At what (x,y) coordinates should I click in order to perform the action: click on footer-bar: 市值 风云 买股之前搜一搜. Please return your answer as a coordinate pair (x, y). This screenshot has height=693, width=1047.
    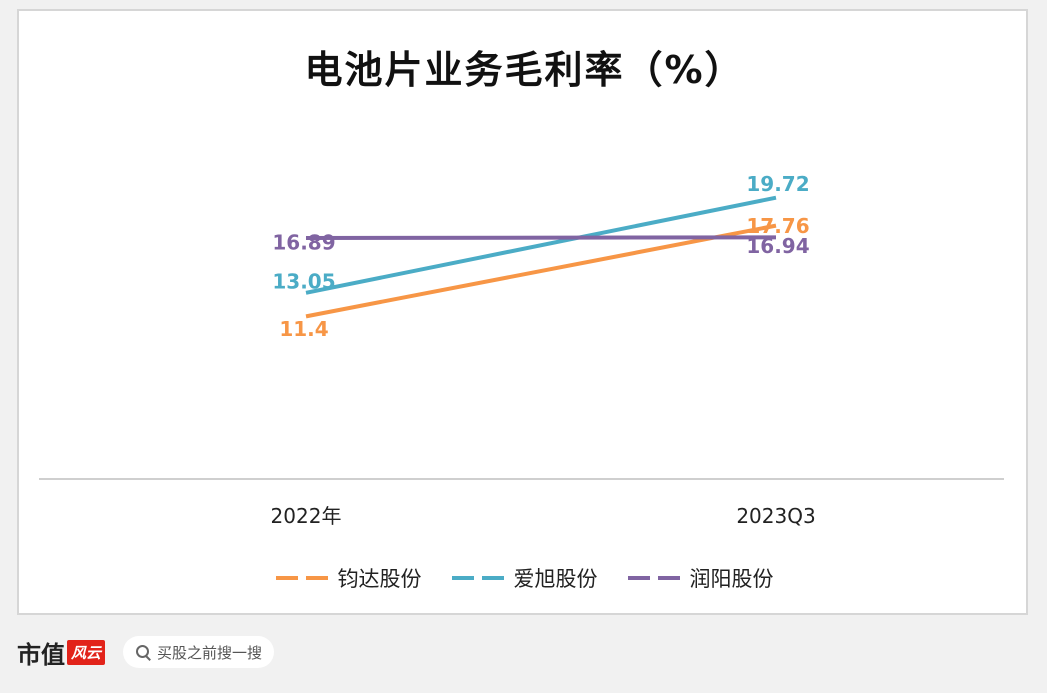
    Looking at the image, I should click on (146, 652).